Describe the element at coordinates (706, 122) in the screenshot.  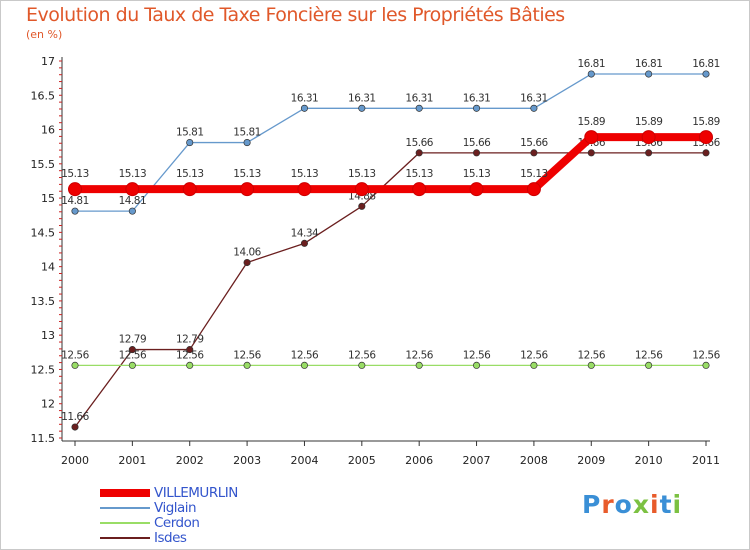
I see `data-label: 15.89` at that location.